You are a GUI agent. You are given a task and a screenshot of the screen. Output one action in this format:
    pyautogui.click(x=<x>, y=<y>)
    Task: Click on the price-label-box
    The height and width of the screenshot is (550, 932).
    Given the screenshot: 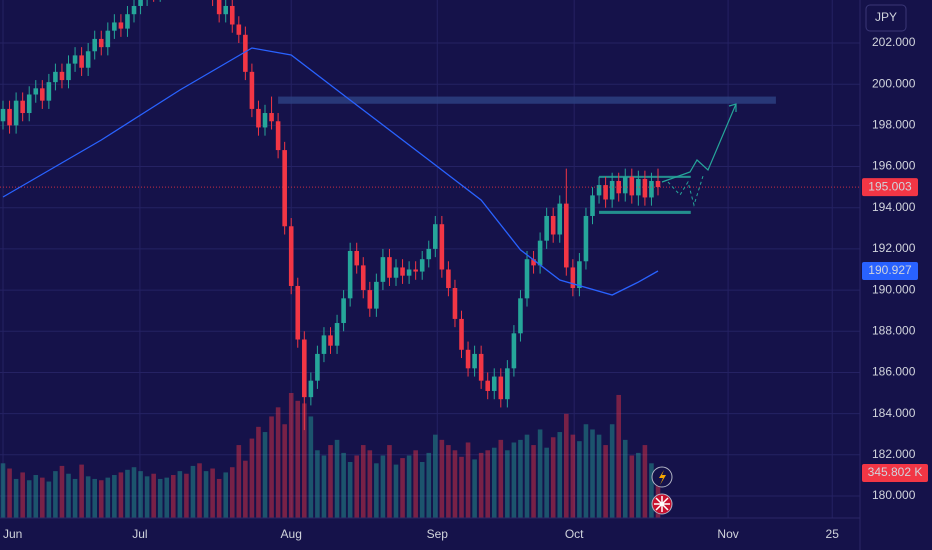 What is the action you would take?
    pyautogui.click(x=890, y=187)
    